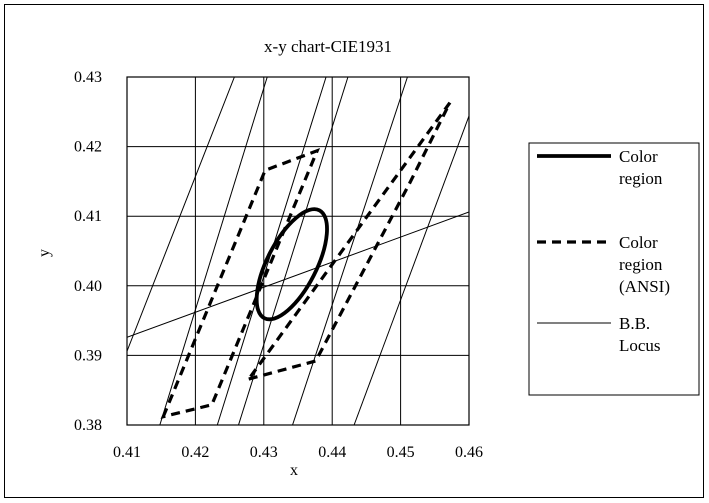 Image resolution: width=709 pixels, height=503 pixels. I want to click on x-tick-label: 0.42, so click(195, 452).